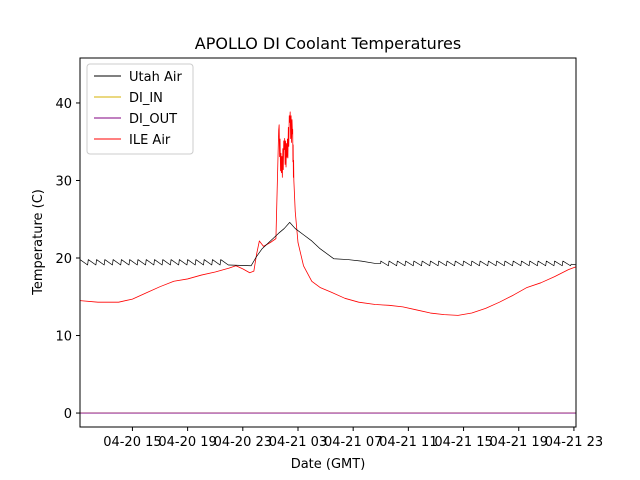  I want to click on legend-label: DI_OUT, so click(153, 119).